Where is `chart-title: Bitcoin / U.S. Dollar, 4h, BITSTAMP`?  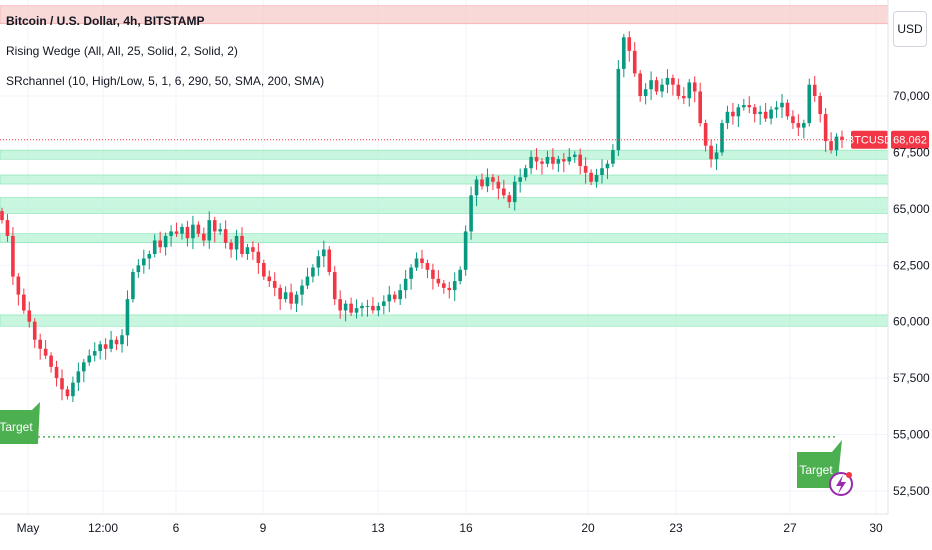
chart-title: Bitcoin / U.S. Dollar, 4h, BITSTAMP is located at coordinates (105, 21).